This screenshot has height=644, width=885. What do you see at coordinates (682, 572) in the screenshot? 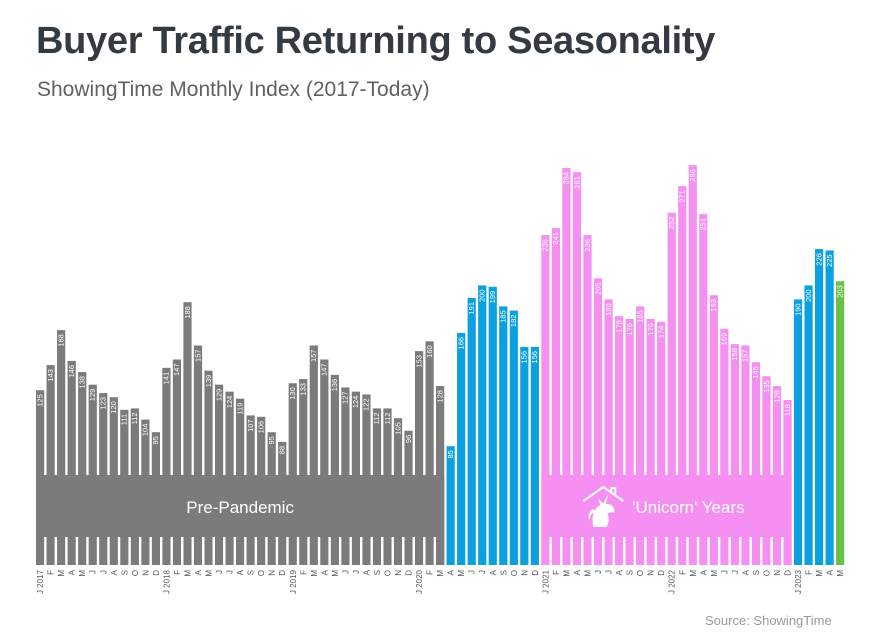
I see `x-tick-label: F` at bounding box center [682, 572].